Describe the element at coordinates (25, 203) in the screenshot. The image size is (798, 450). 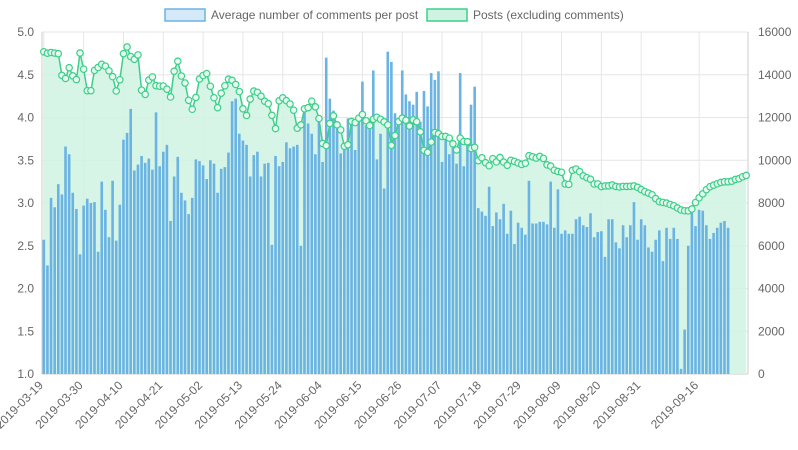
I see `left-tick-label: 3.0` at that location.